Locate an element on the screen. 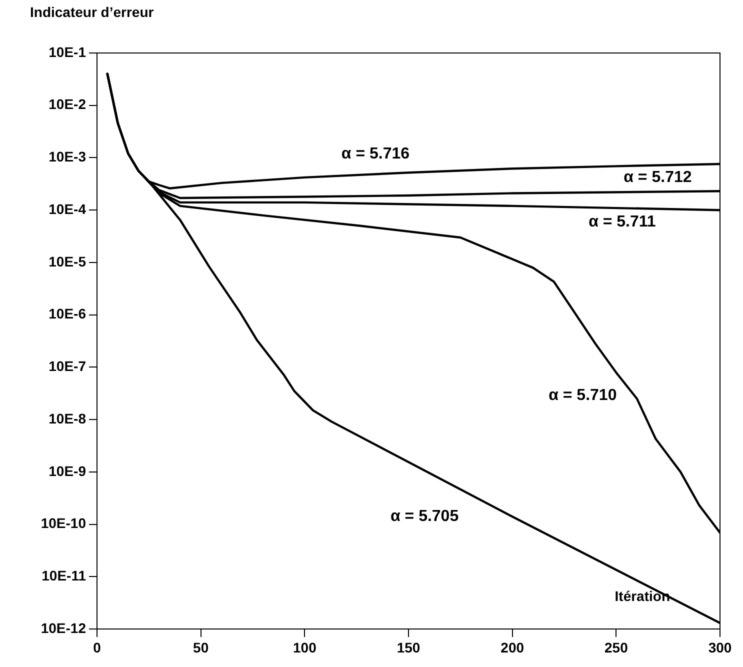 The image size is (743, 667). y-axis-title: Indicateur d’erreur is located at coordinates (92, 12).